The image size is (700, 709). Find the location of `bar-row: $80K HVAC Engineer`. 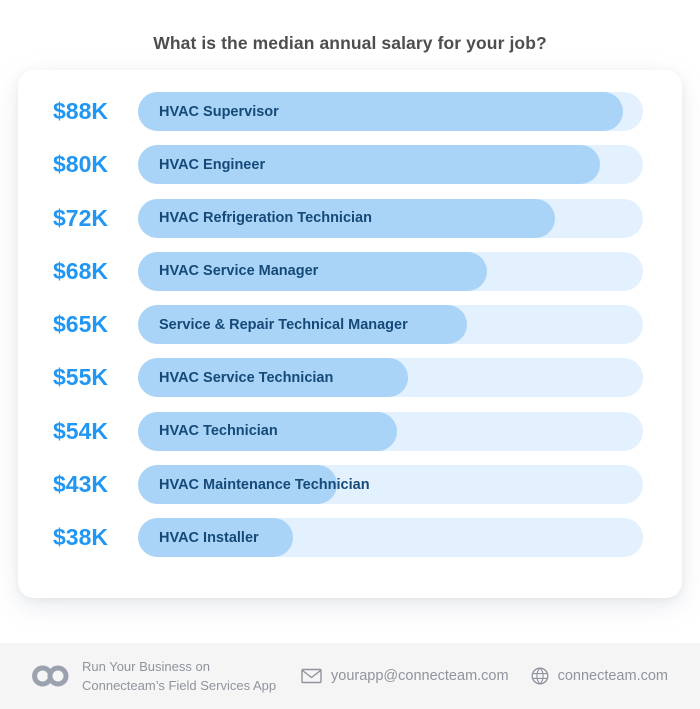

bar-row: $80K HVAC Engineer is located at coordinates (348, 165).